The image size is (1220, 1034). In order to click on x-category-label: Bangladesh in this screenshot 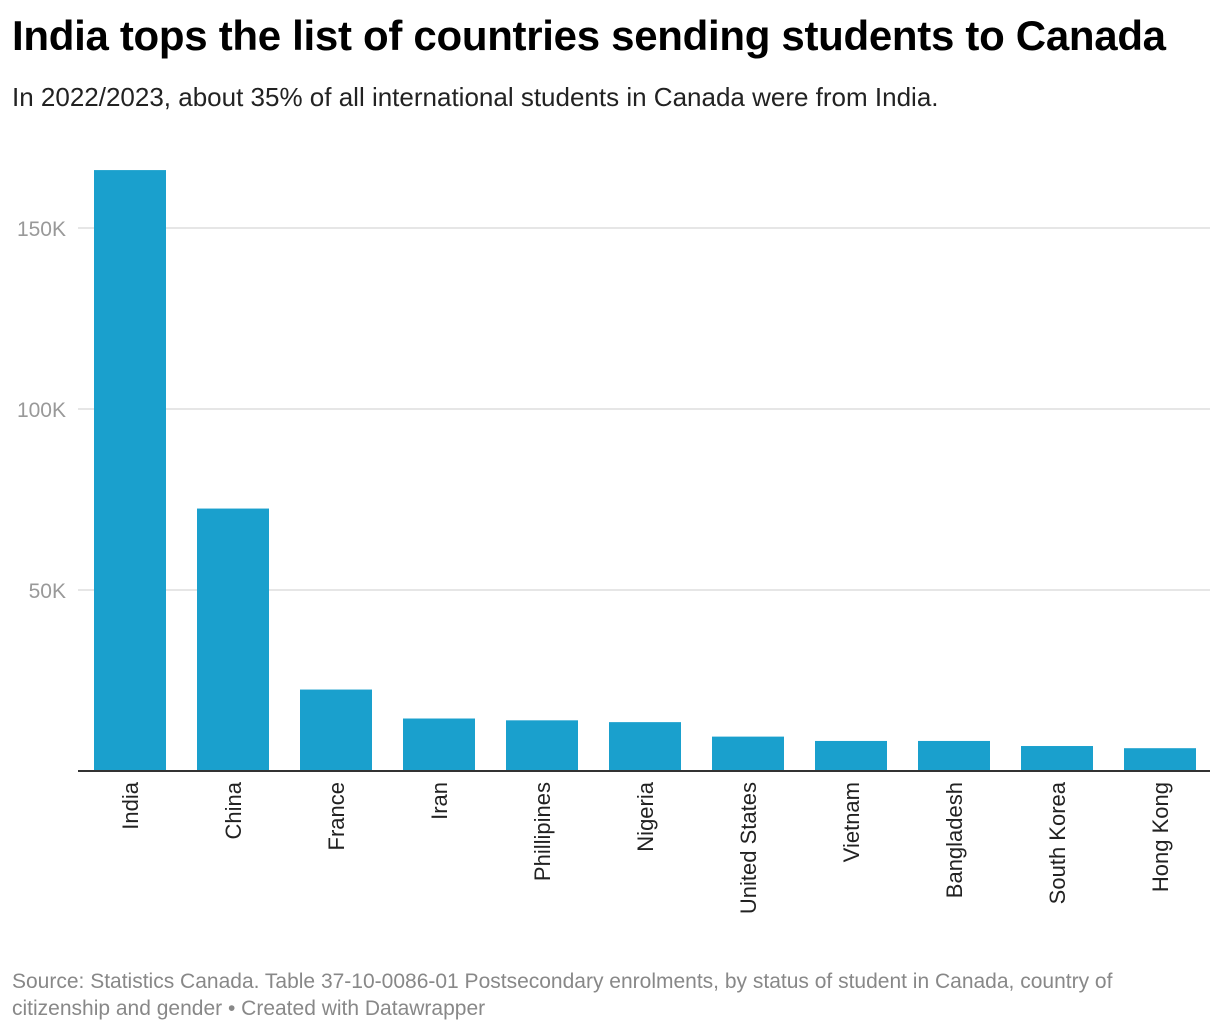, I will do `click(954, 840)`.